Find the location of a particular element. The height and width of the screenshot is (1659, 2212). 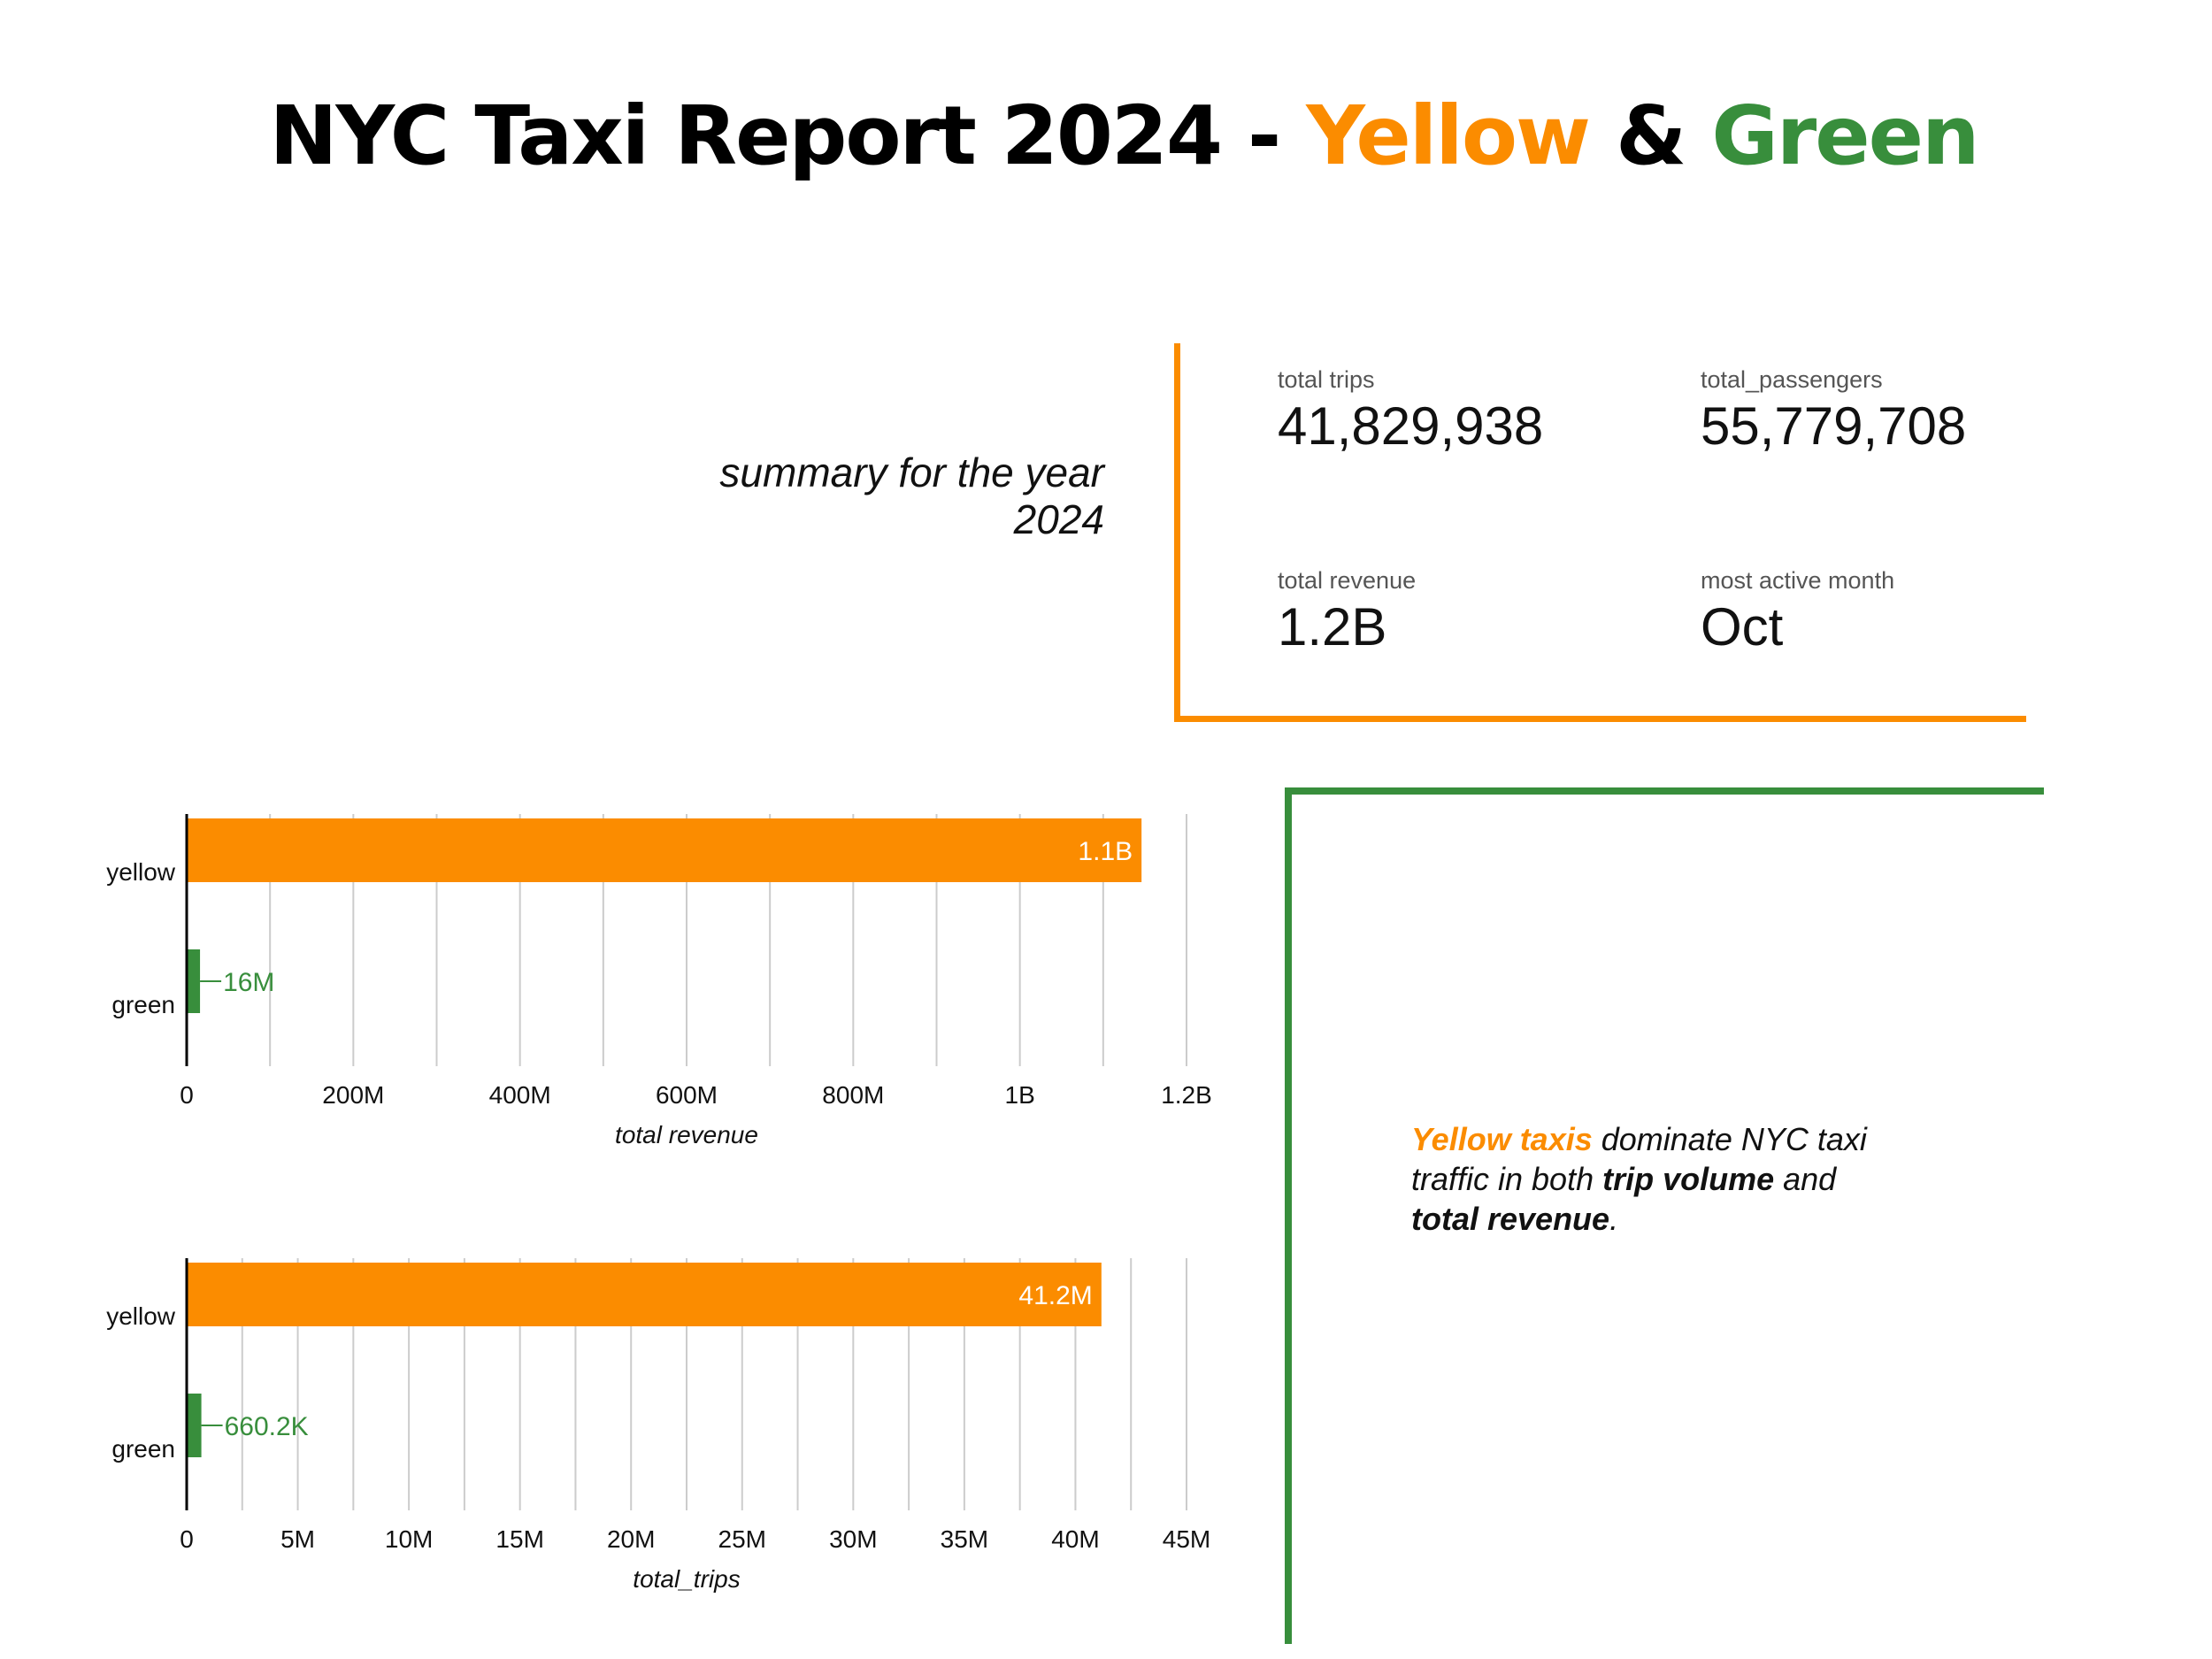

kpi-label: total revenue is located at coordinates (1348, 581).